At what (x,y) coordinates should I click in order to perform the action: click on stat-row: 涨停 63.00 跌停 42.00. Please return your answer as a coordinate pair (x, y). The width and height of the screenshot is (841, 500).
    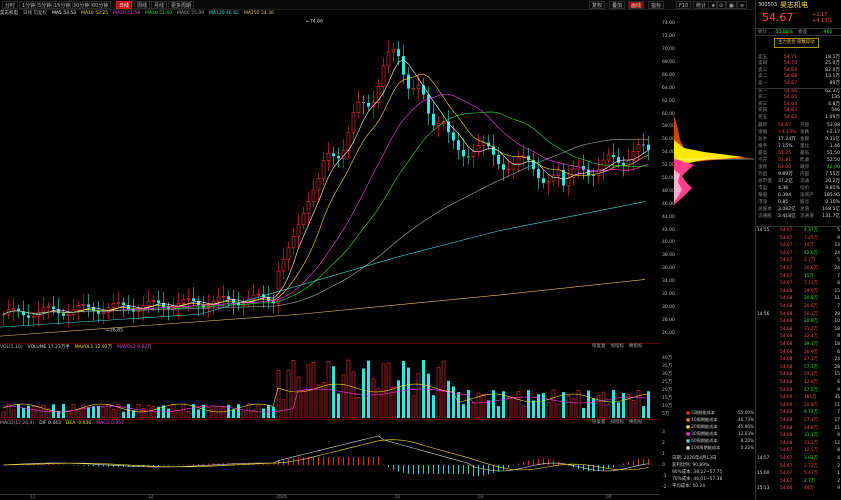
    Looking at the image, I should click on (799, 167).